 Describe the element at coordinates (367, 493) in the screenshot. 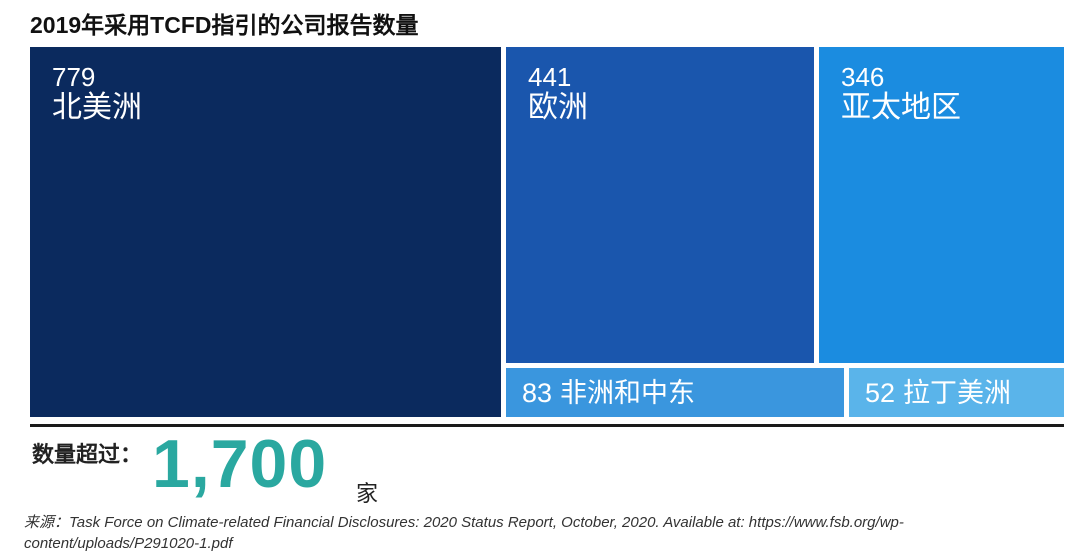

I see `total-unit: 家` at that location.